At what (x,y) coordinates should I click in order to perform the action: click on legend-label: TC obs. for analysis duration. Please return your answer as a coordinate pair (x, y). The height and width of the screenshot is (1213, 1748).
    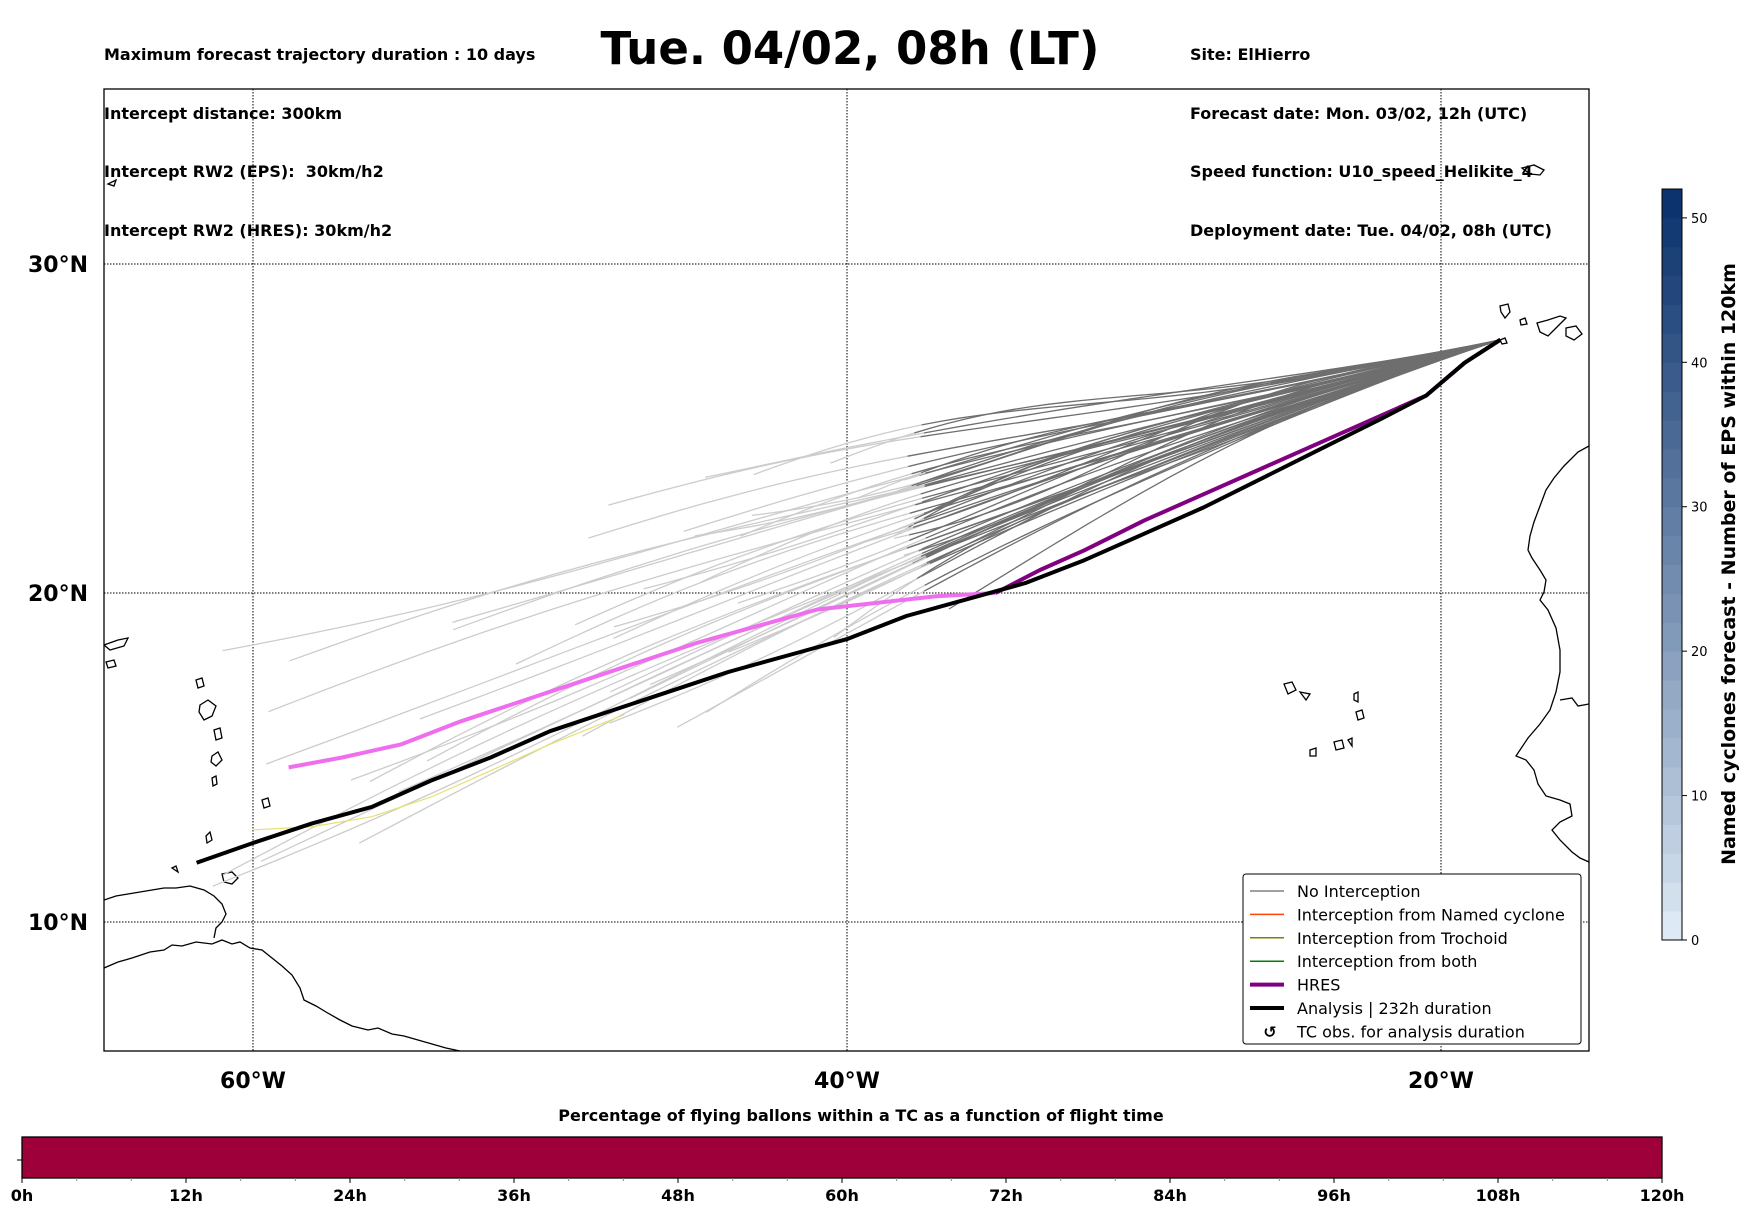
    Looking at the image, I should click on (1410, 1031).